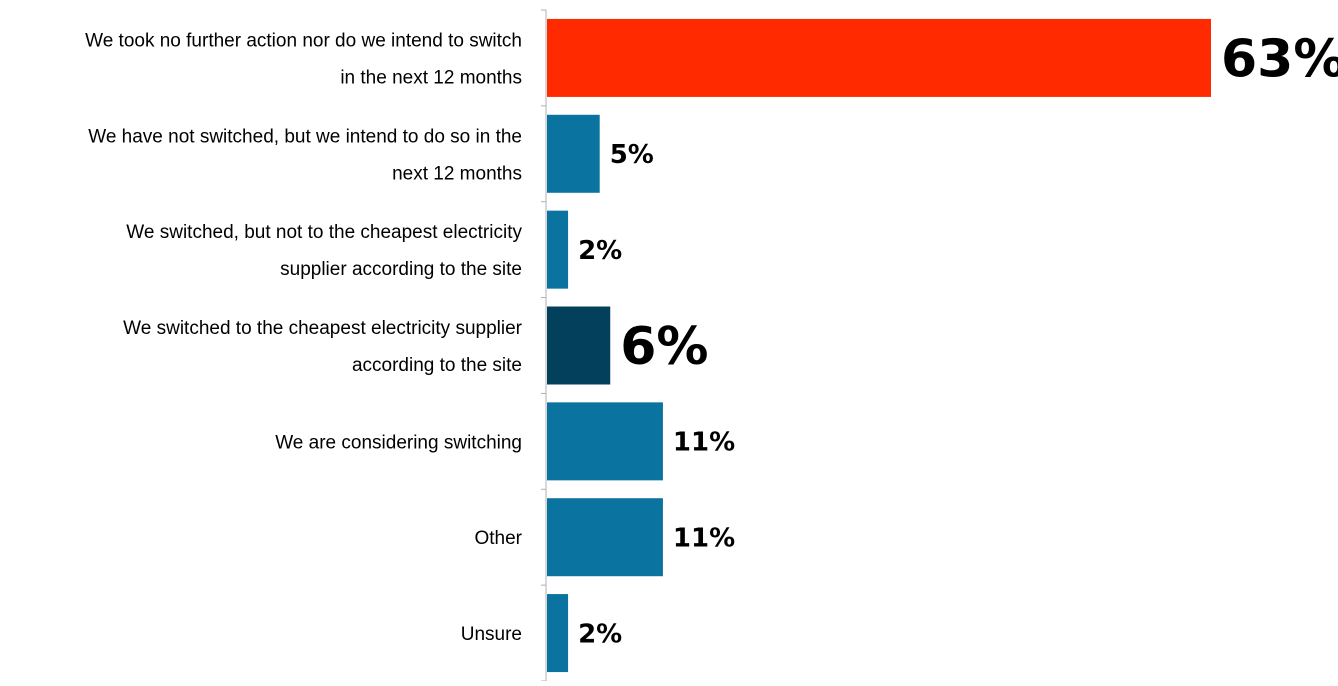  Describe the element at coordinates (664, 347) in the screenshot. I see `bar-value-label: 6%` at that location.